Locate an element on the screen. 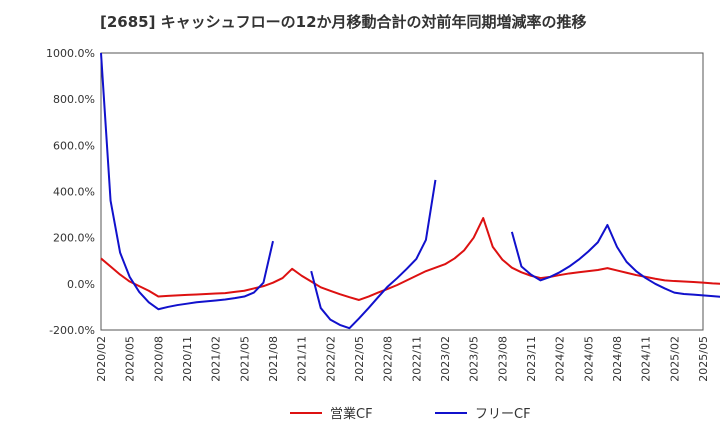 This screenshot has width=720, height=440. y-tick-label: 1000.0% is located at coordinates (70, 53).